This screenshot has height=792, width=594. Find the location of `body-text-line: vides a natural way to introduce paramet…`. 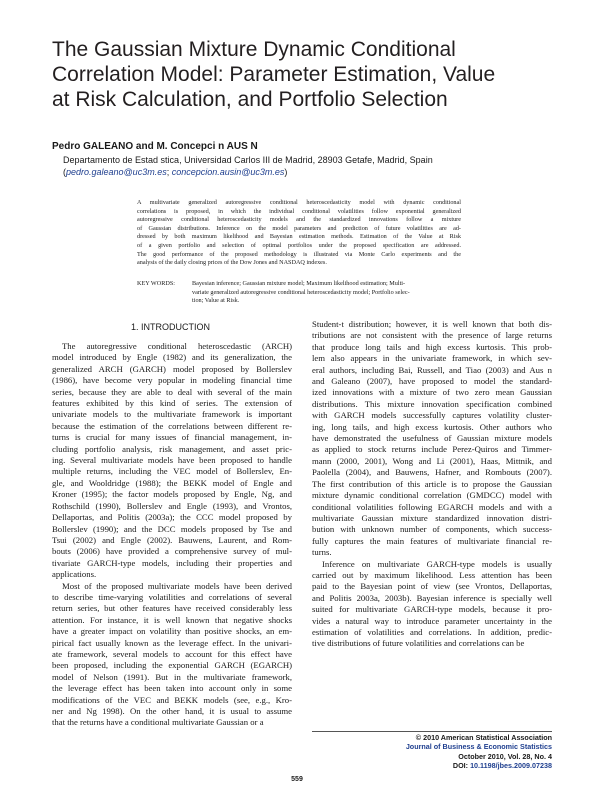

body-text-line: vides a natural way to introduce paramet… is located at coordinates (432, 620).